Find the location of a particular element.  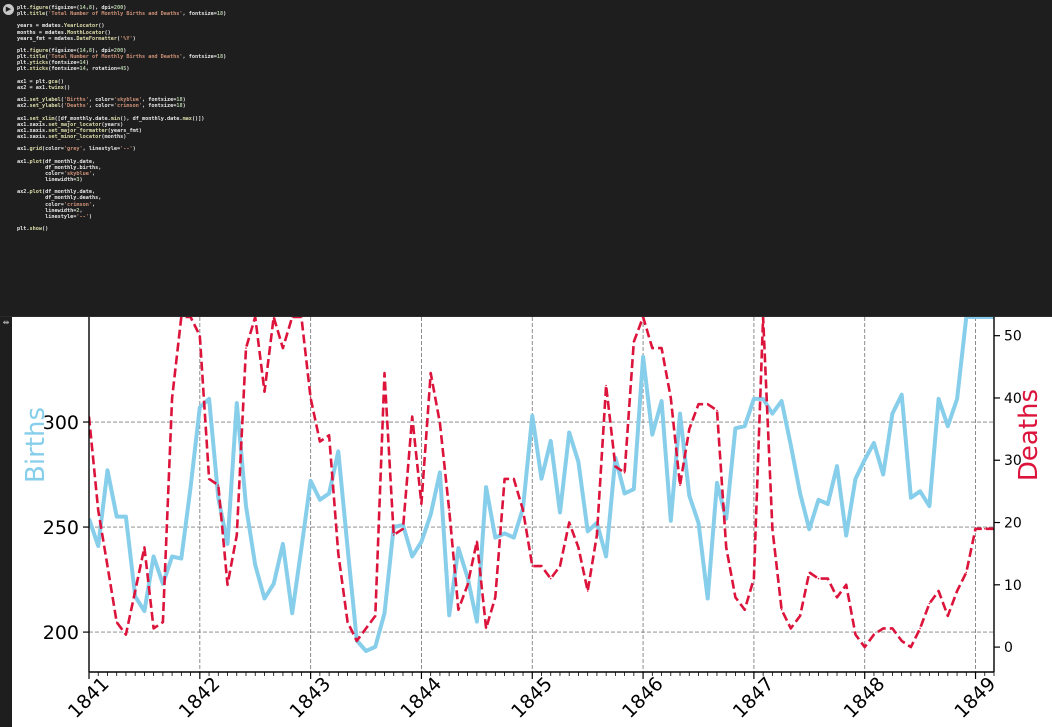

code-line: linewidth=2, is located at coordinates (530, 211).